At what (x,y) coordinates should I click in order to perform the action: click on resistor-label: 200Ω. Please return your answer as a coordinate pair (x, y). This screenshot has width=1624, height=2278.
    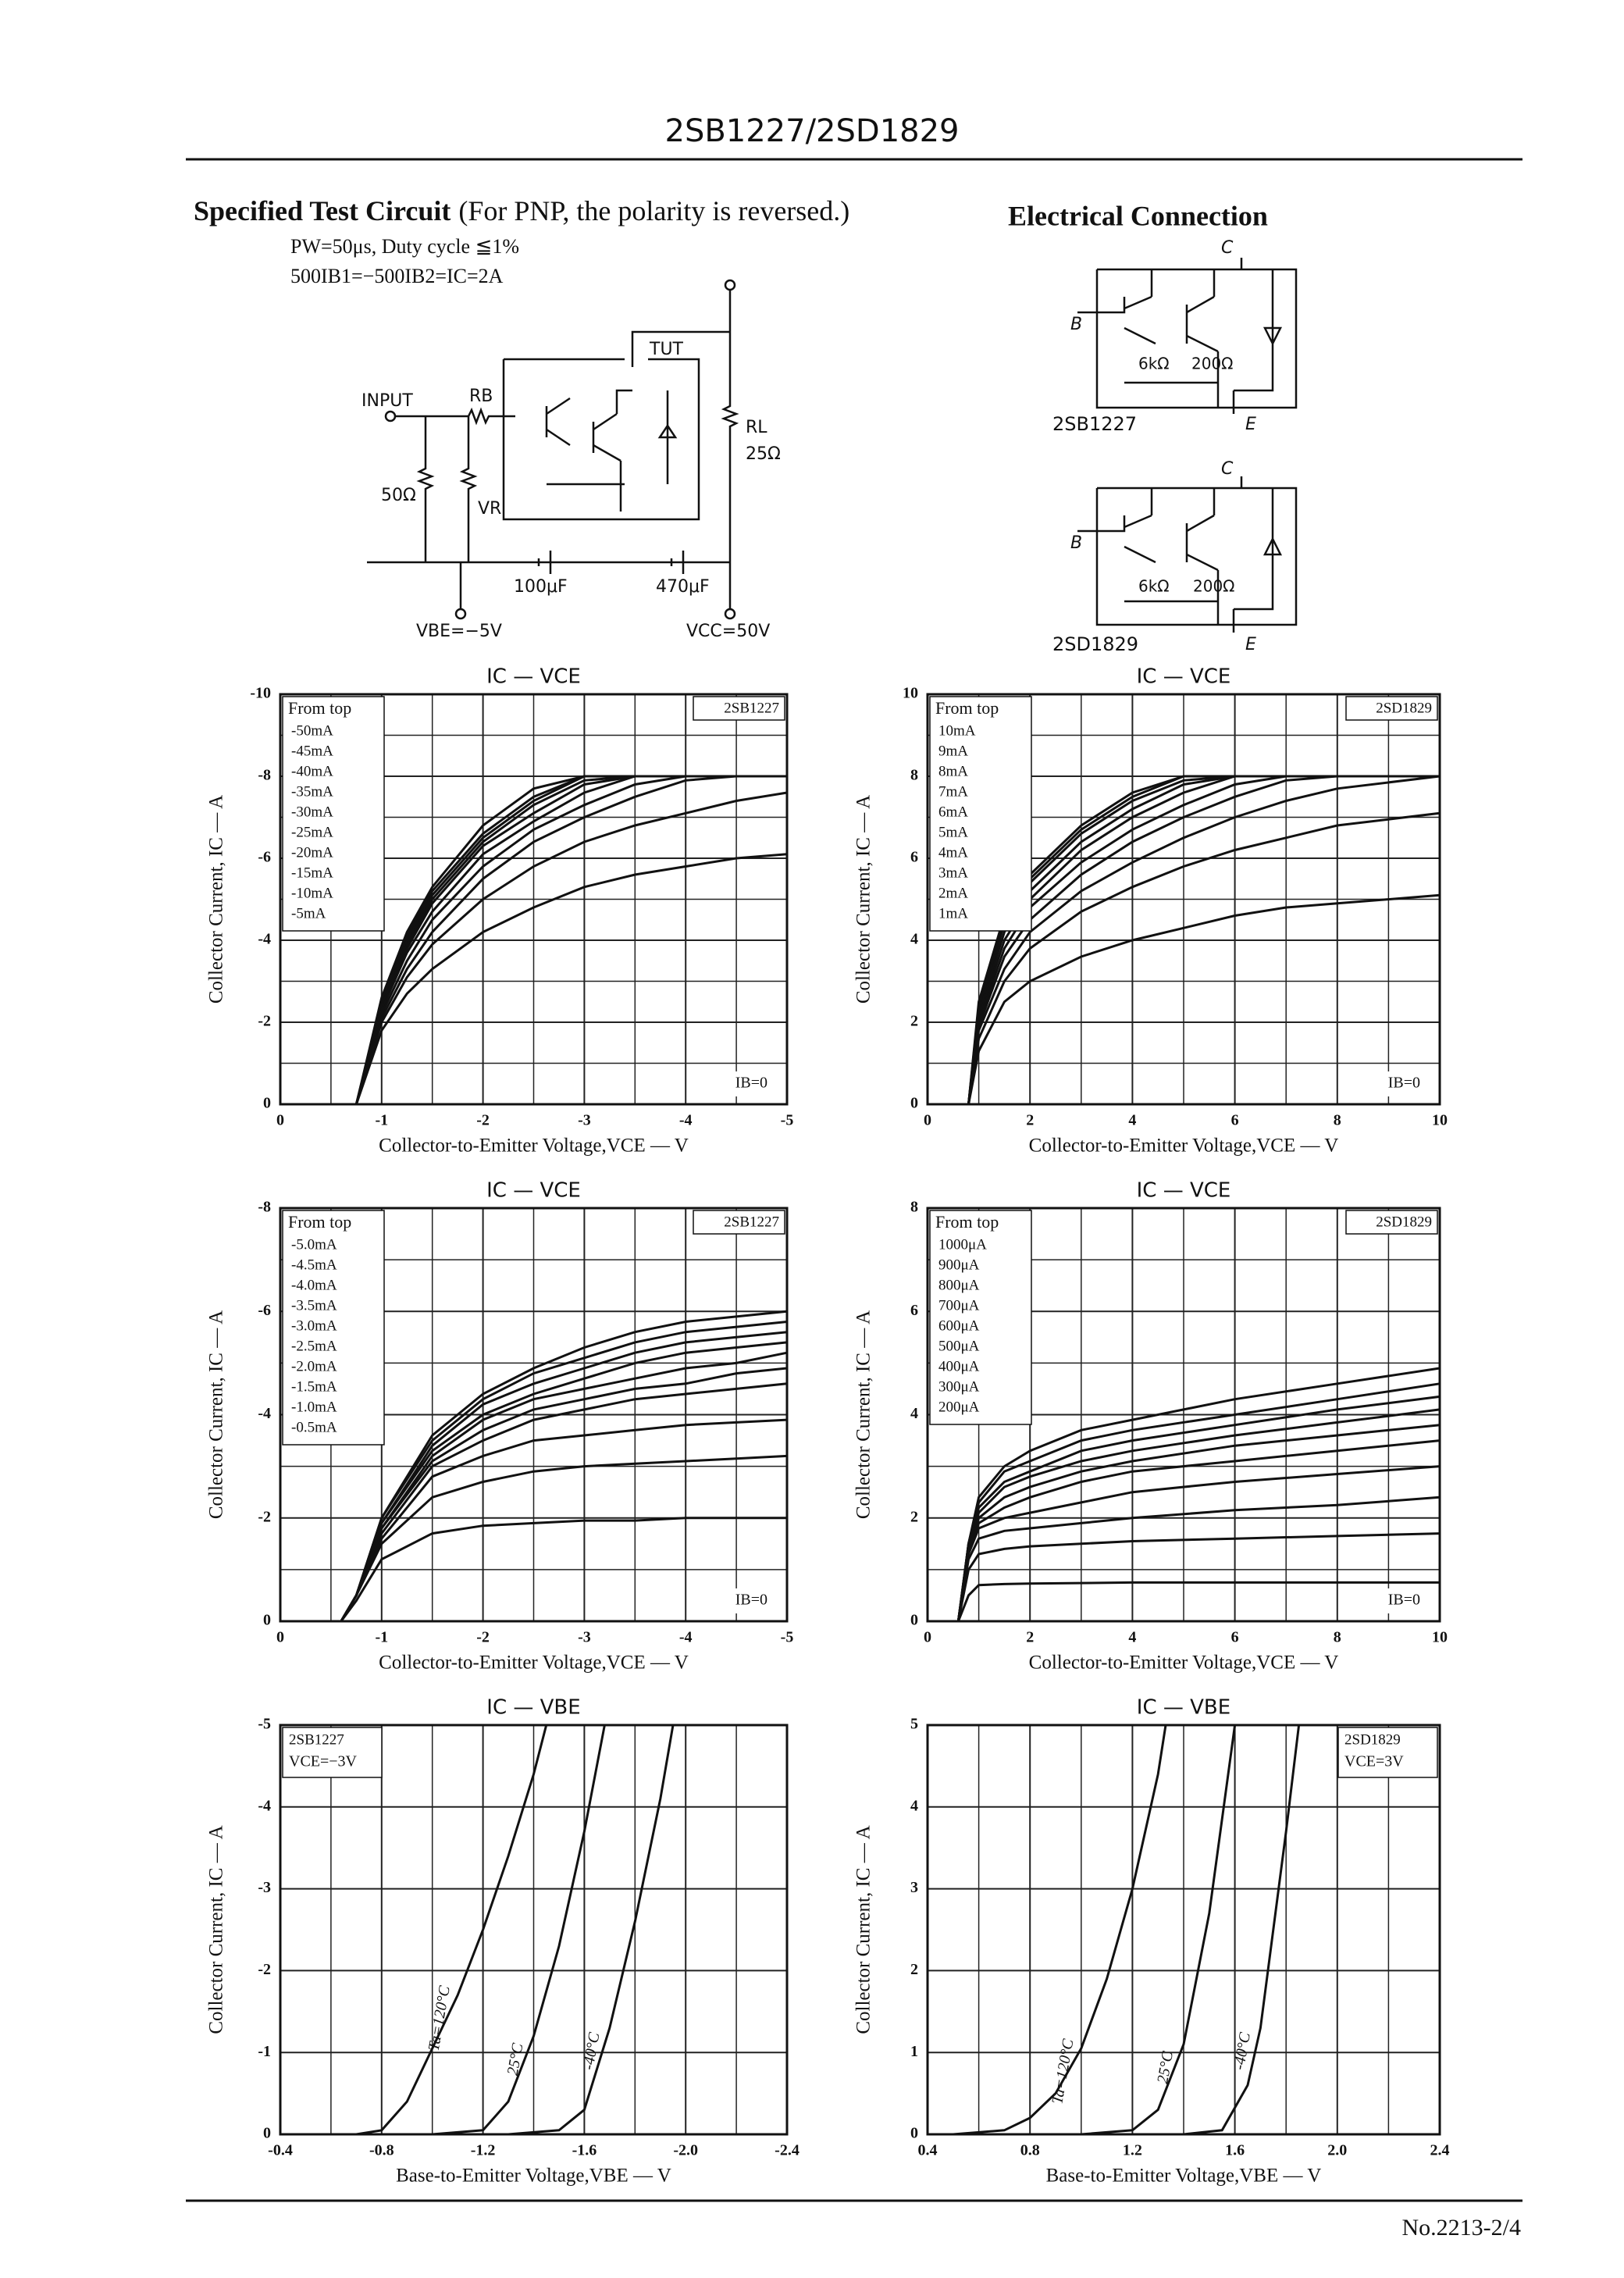
    Looking at the image, I should click on (1213, 586).